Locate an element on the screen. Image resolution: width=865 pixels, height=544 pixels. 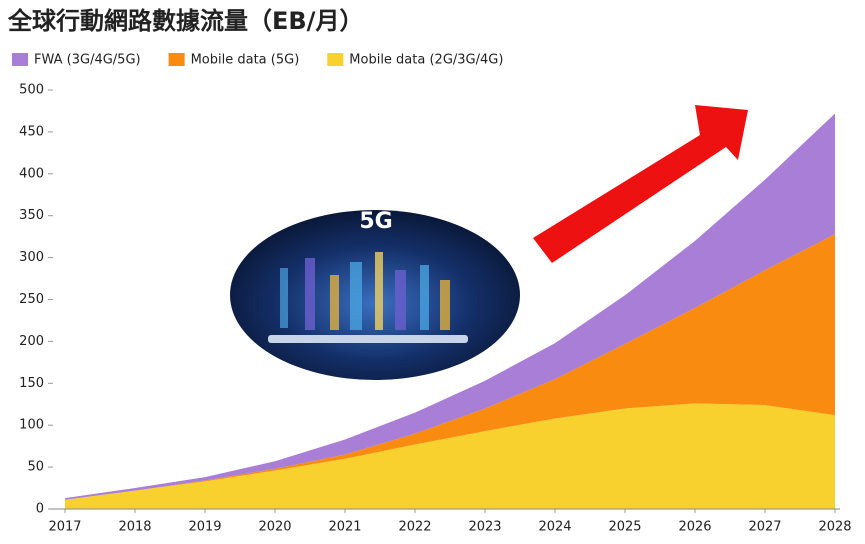
y-tick-label: 300 is located at coordinates (31, 257).